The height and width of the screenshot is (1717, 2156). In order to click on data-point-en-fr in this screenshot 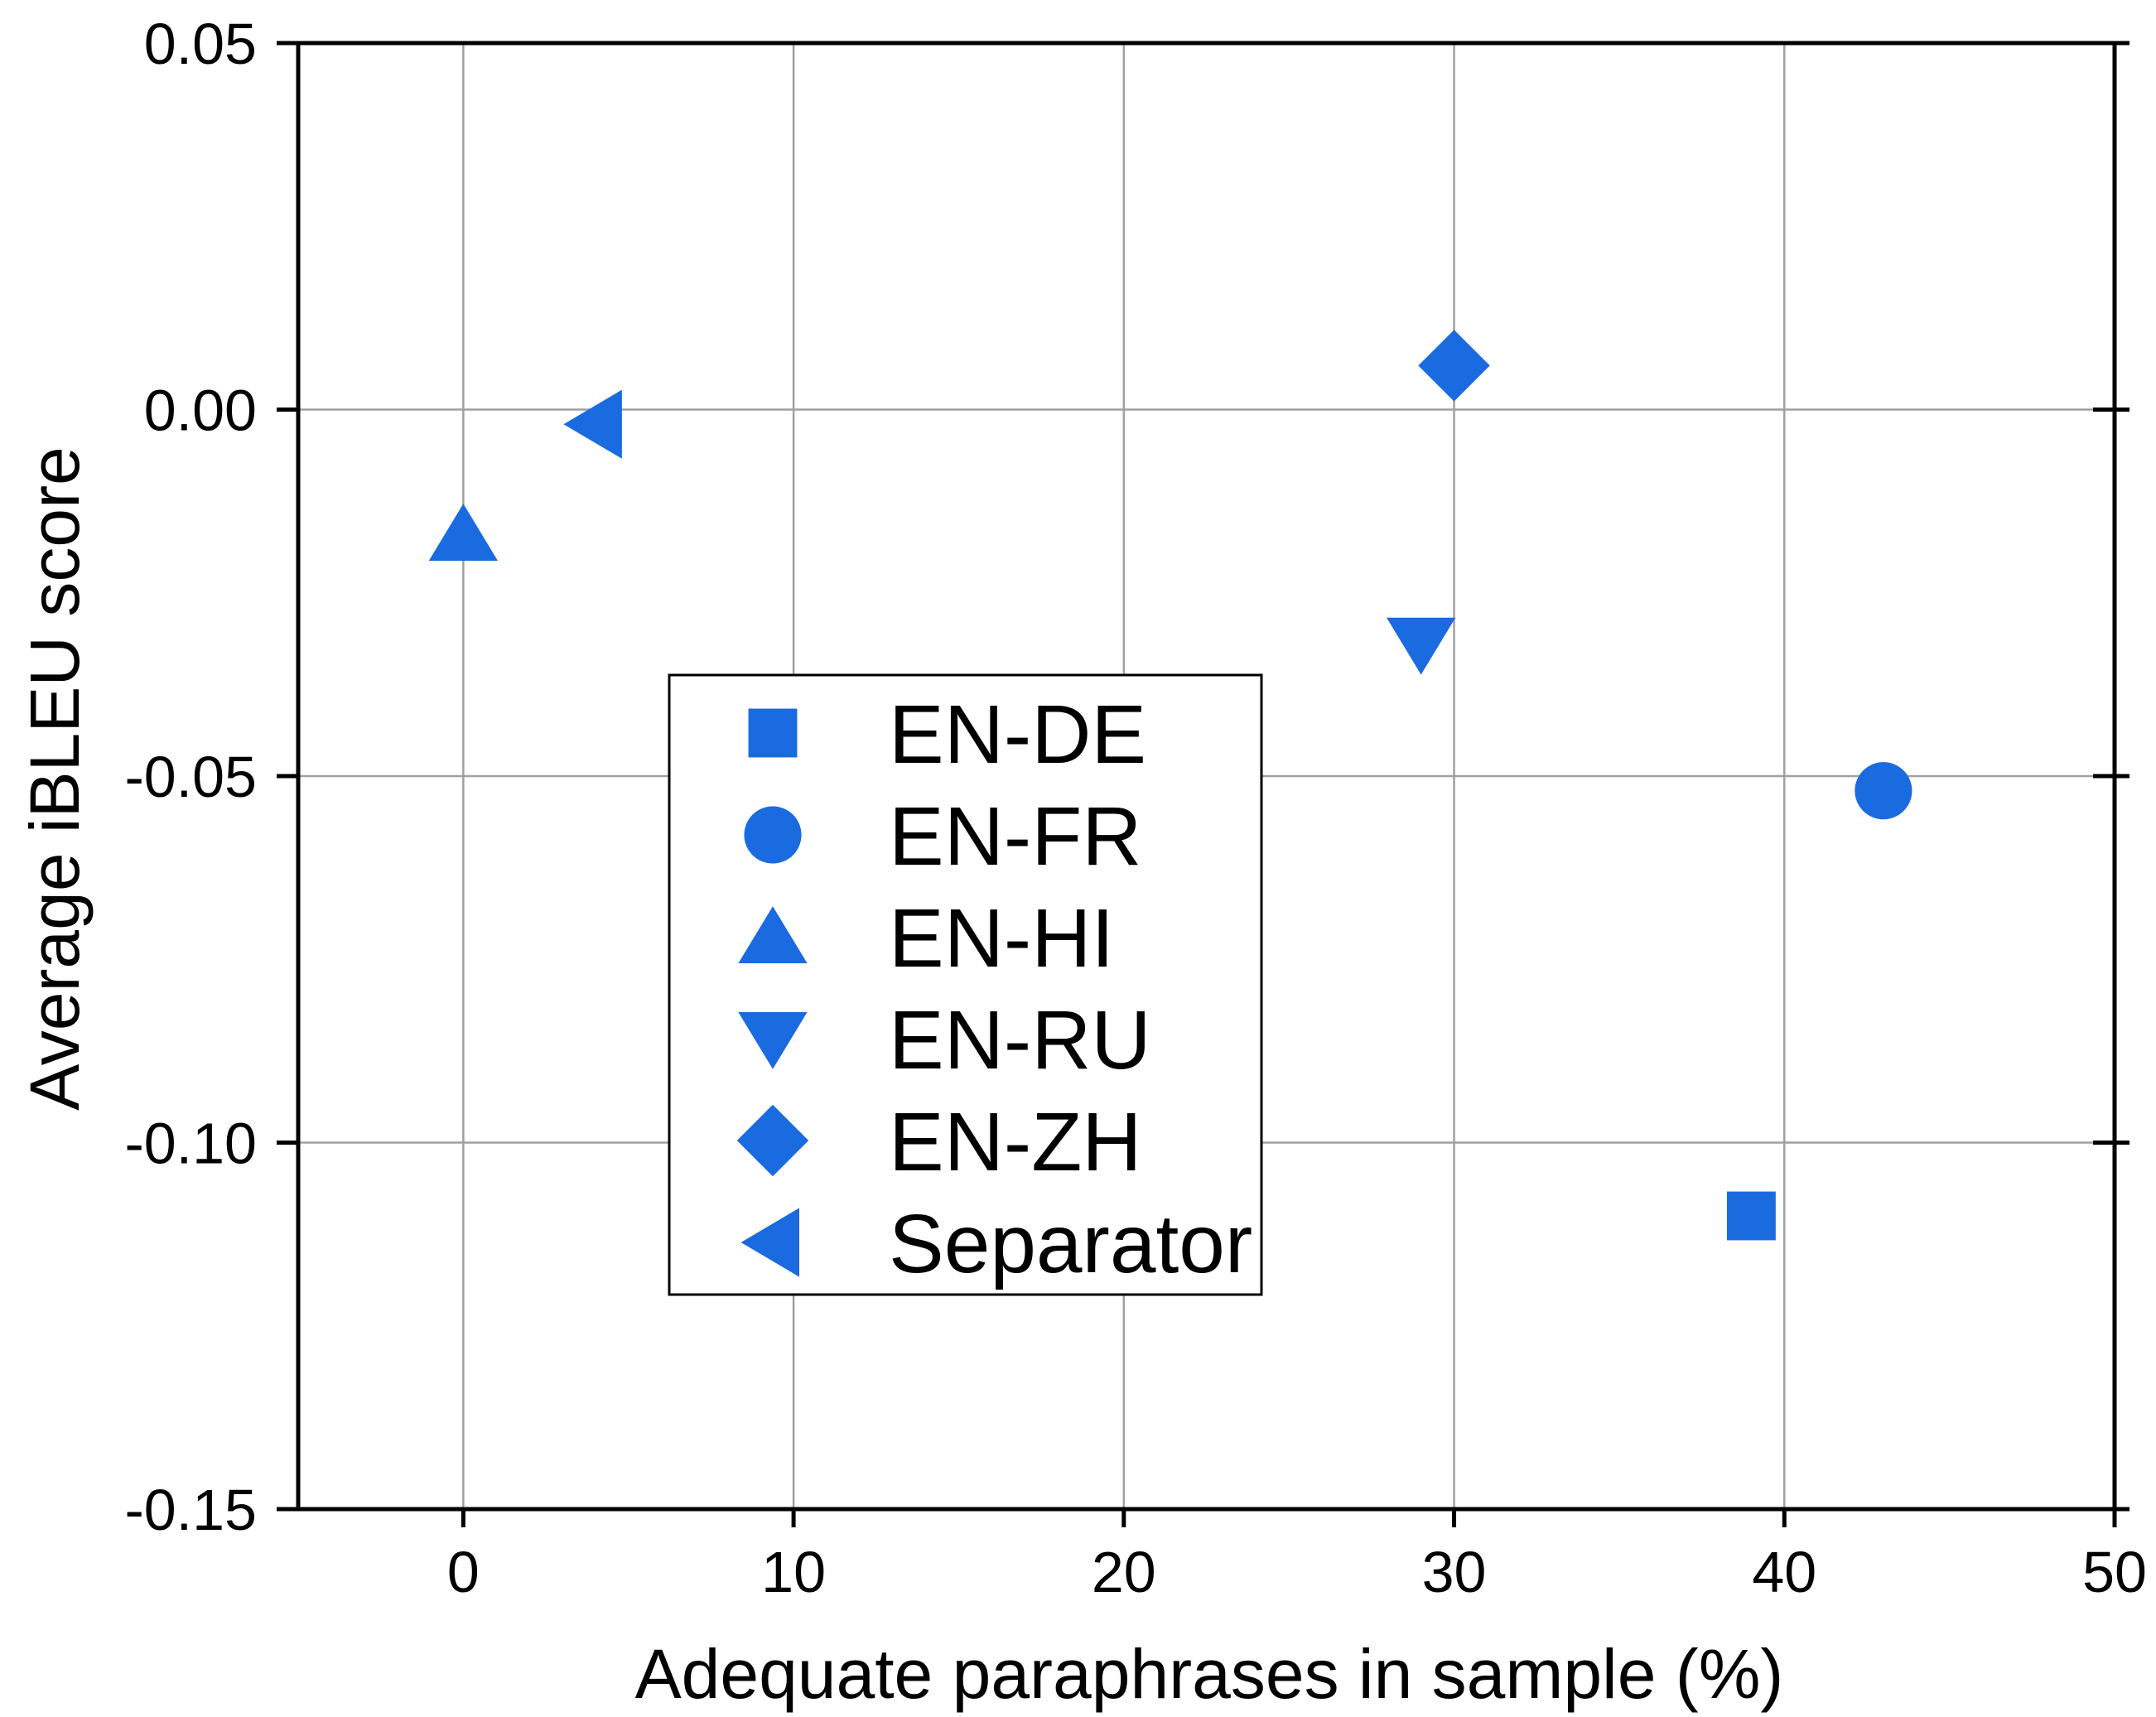, I will do `click(1884, 791)`.